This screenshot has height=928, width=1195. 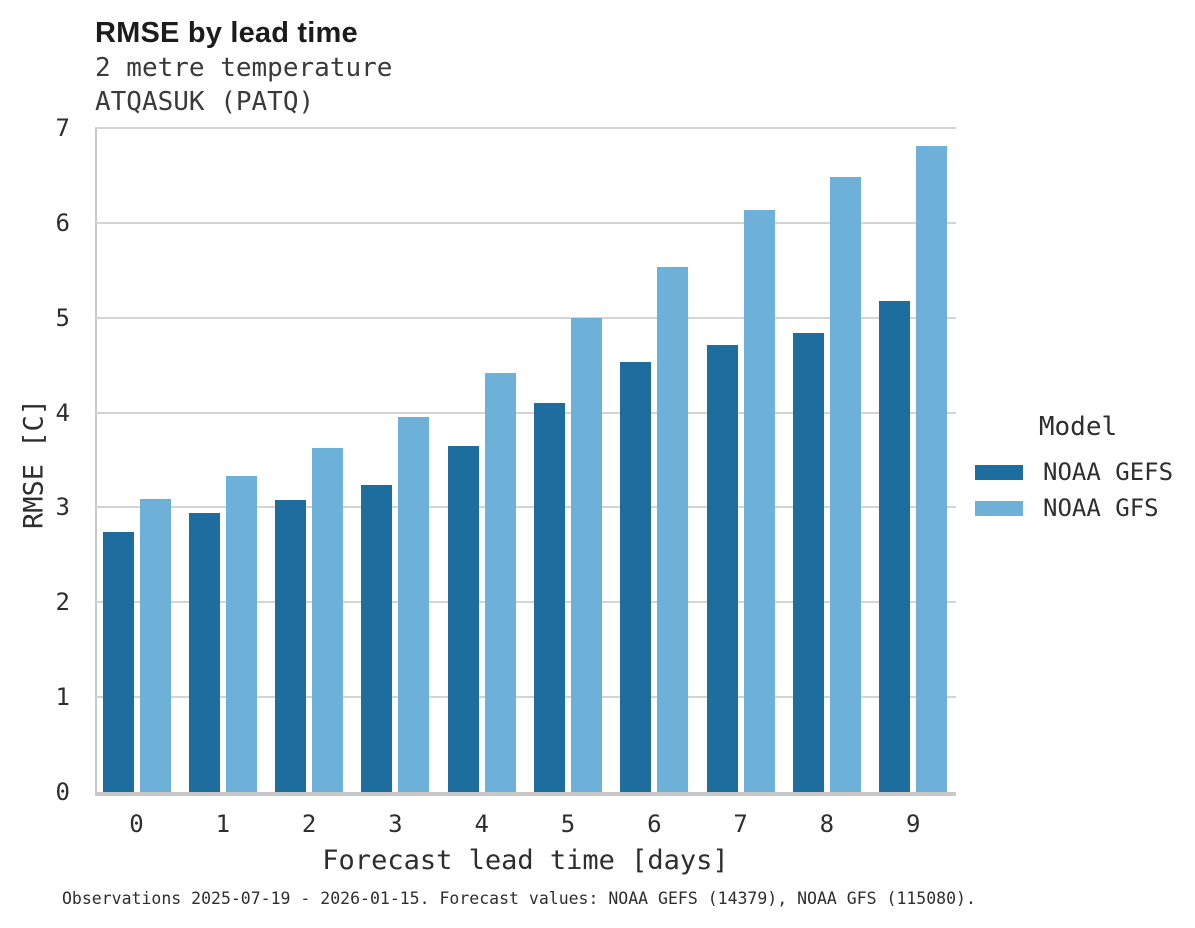 I want to click on legend-swatch-noaa-gfs, so click(x=999, y=508).